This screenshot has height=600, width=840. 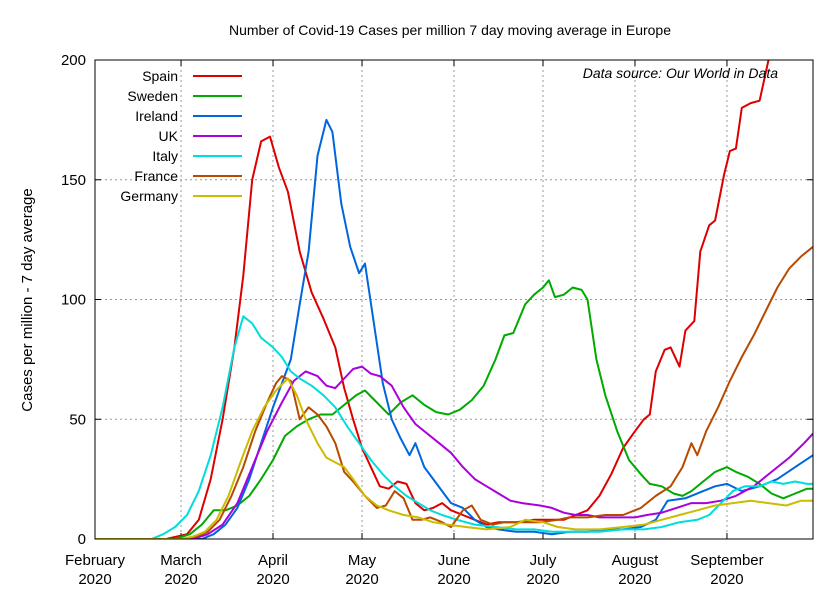 I want to click on x-tick-label-month: February, so click(x=95, y=560).